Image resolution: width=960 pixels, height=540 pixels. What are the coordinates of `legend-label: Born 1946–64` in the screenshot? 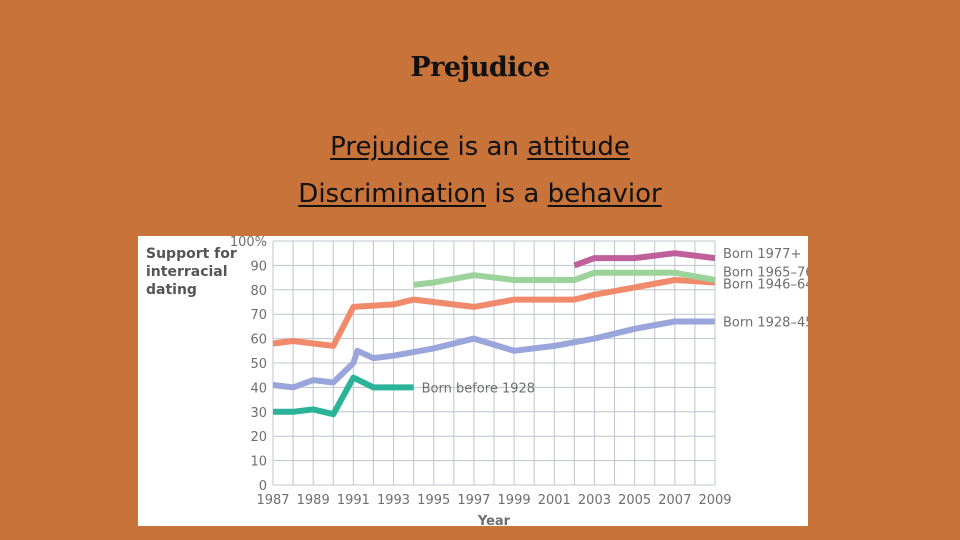 It's located at (765, 285).